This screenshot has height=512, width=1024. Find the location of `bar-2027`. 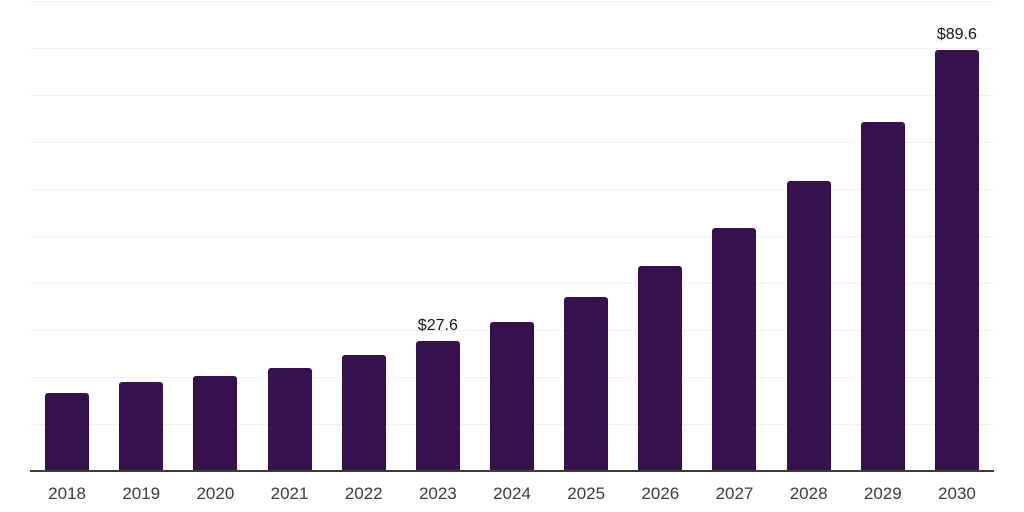

bar-2027 is located at coordinates (734, 349).